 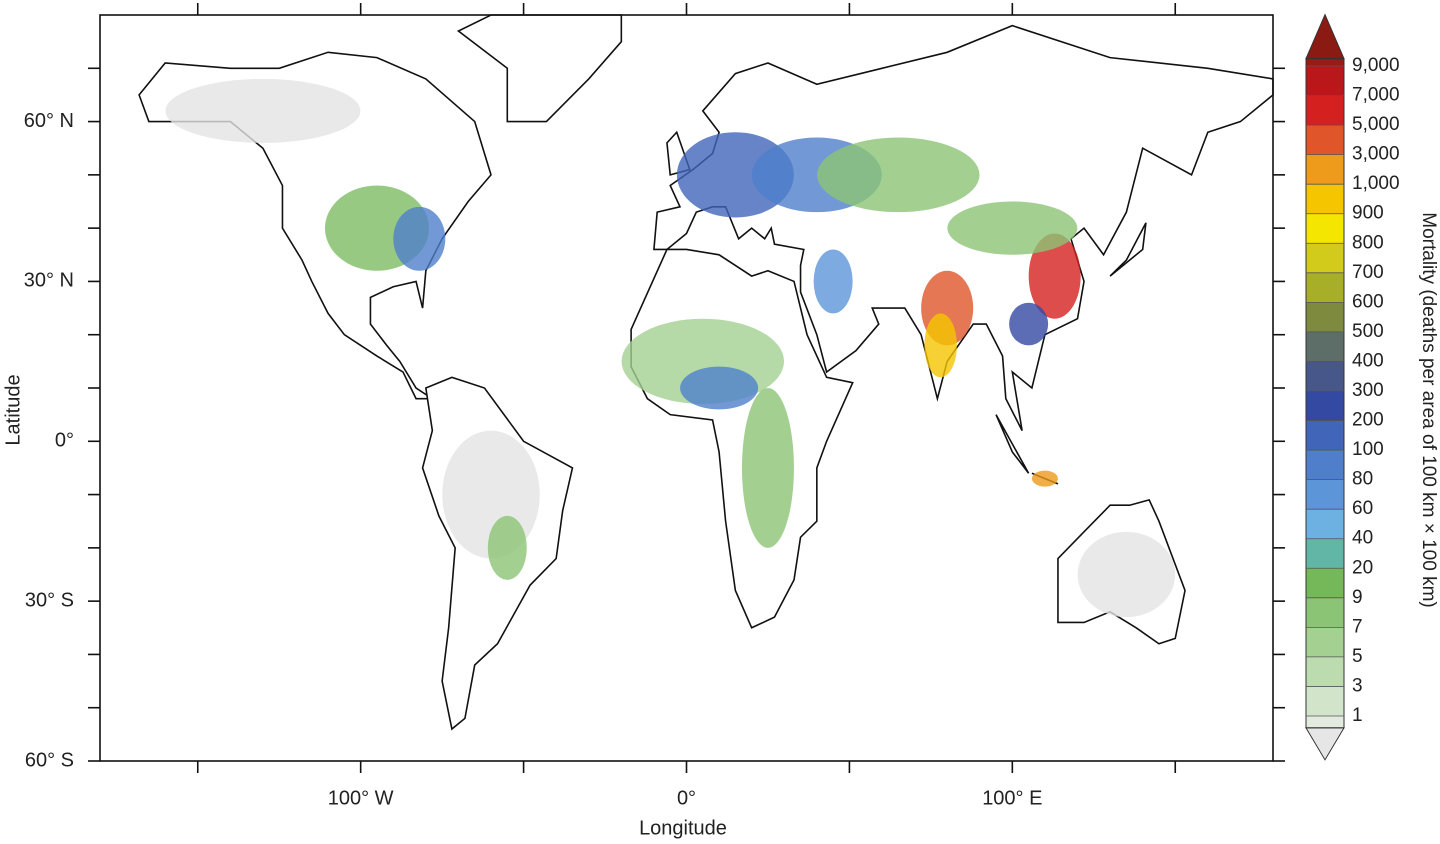 I want to click on y-axis-title: Latitude, so click(x=13, y=409).